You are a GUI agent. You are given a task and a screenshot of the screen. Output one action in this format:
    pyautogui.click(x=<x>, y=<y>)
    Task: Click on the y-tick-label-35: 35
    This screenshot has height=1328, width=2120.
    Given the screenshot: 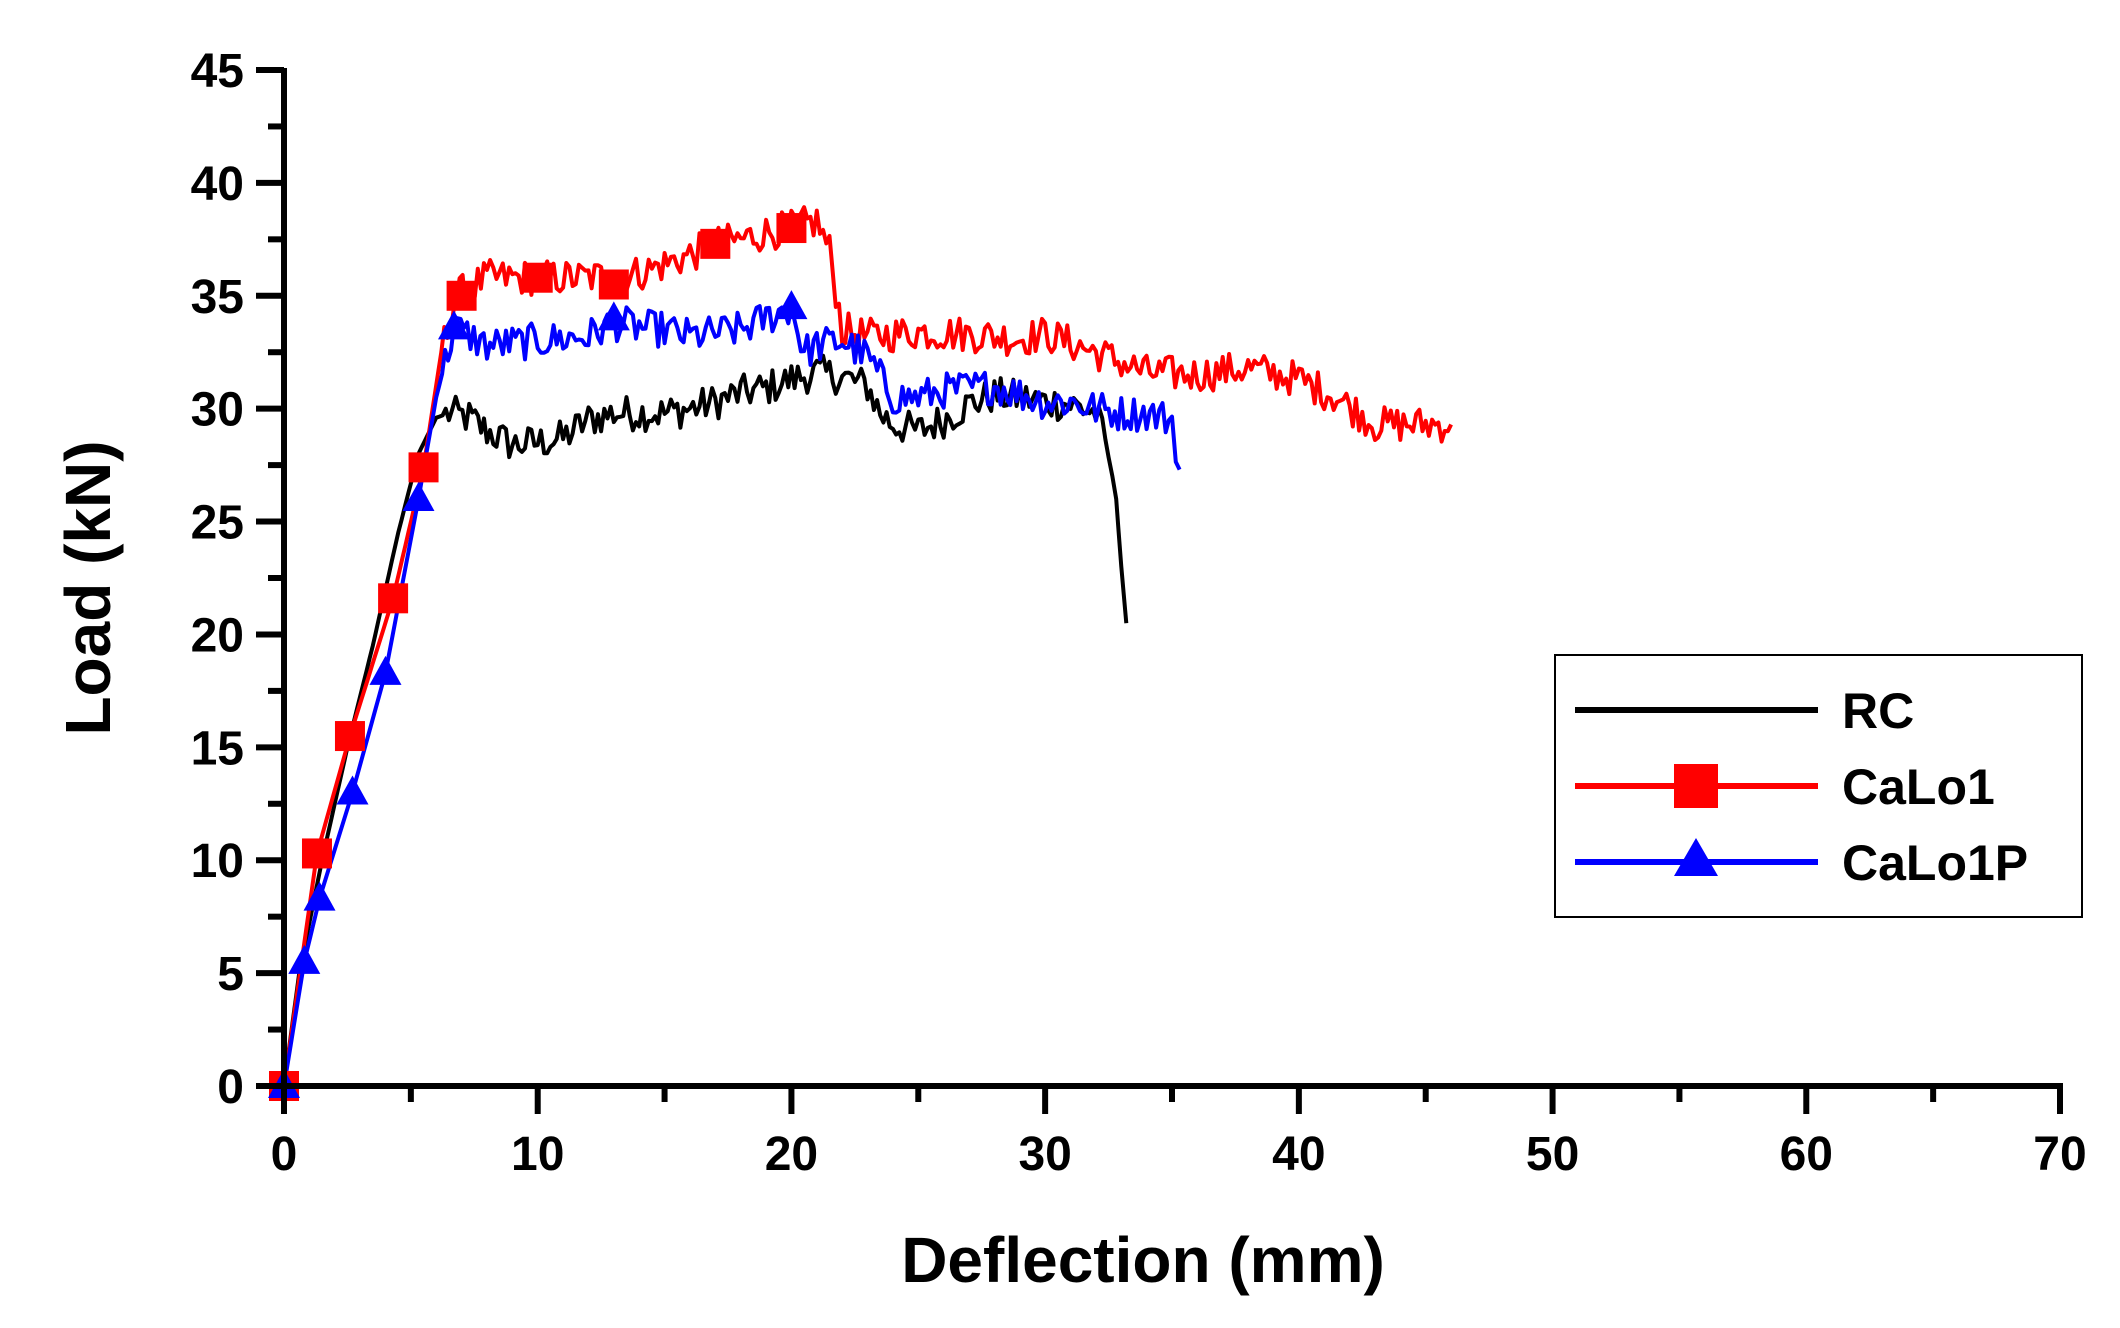 What is the action you would take?
    pyautogui.click(x=217, y=297)
    